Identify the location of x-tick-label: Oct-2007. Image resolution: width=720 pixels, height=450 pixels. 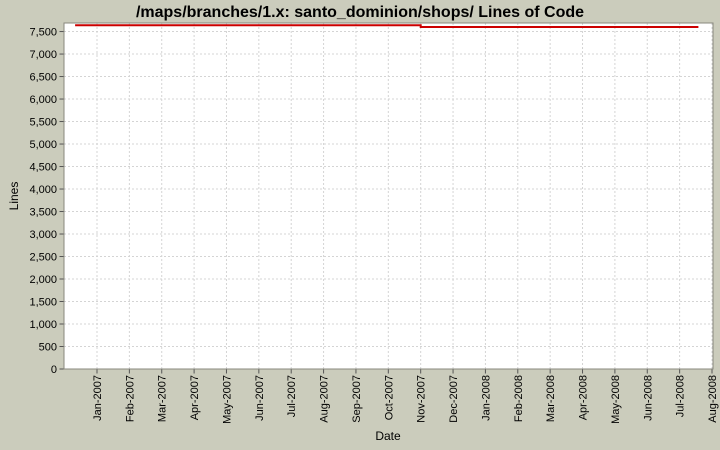
(389, 397).